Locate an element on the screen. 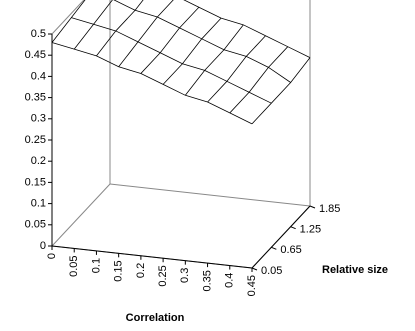  z-tick-label: 0.35 is located at coordinates (35, 98).